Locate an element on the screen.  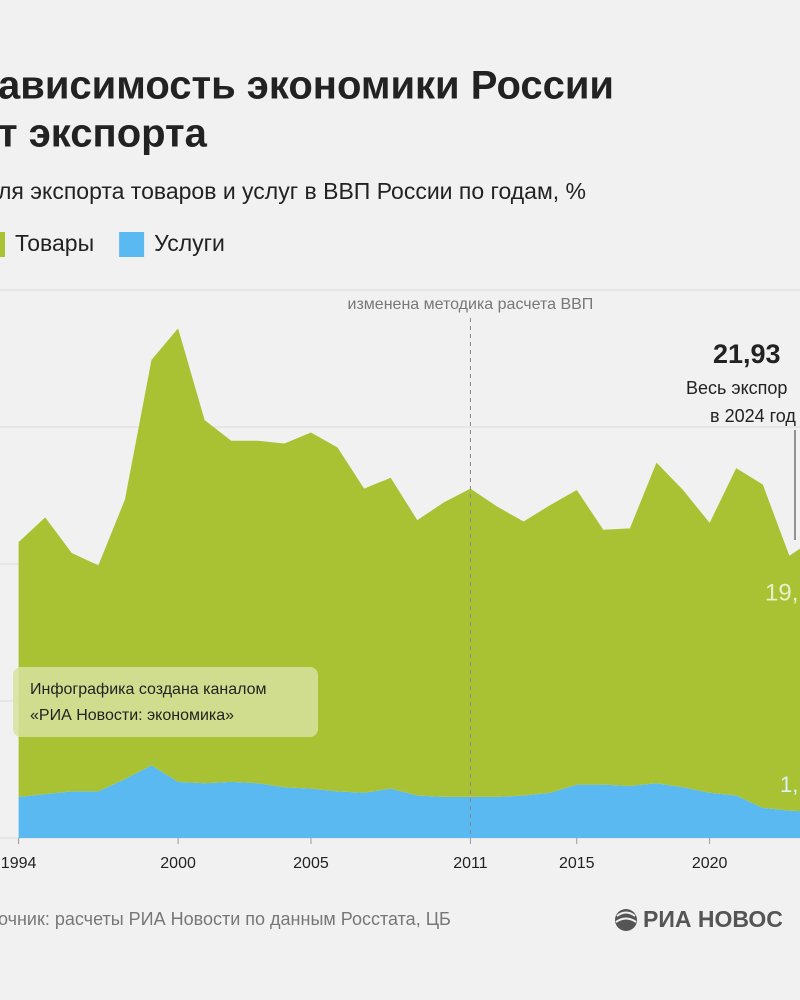
legend-label: Товары is located at coordinates (54, 243).